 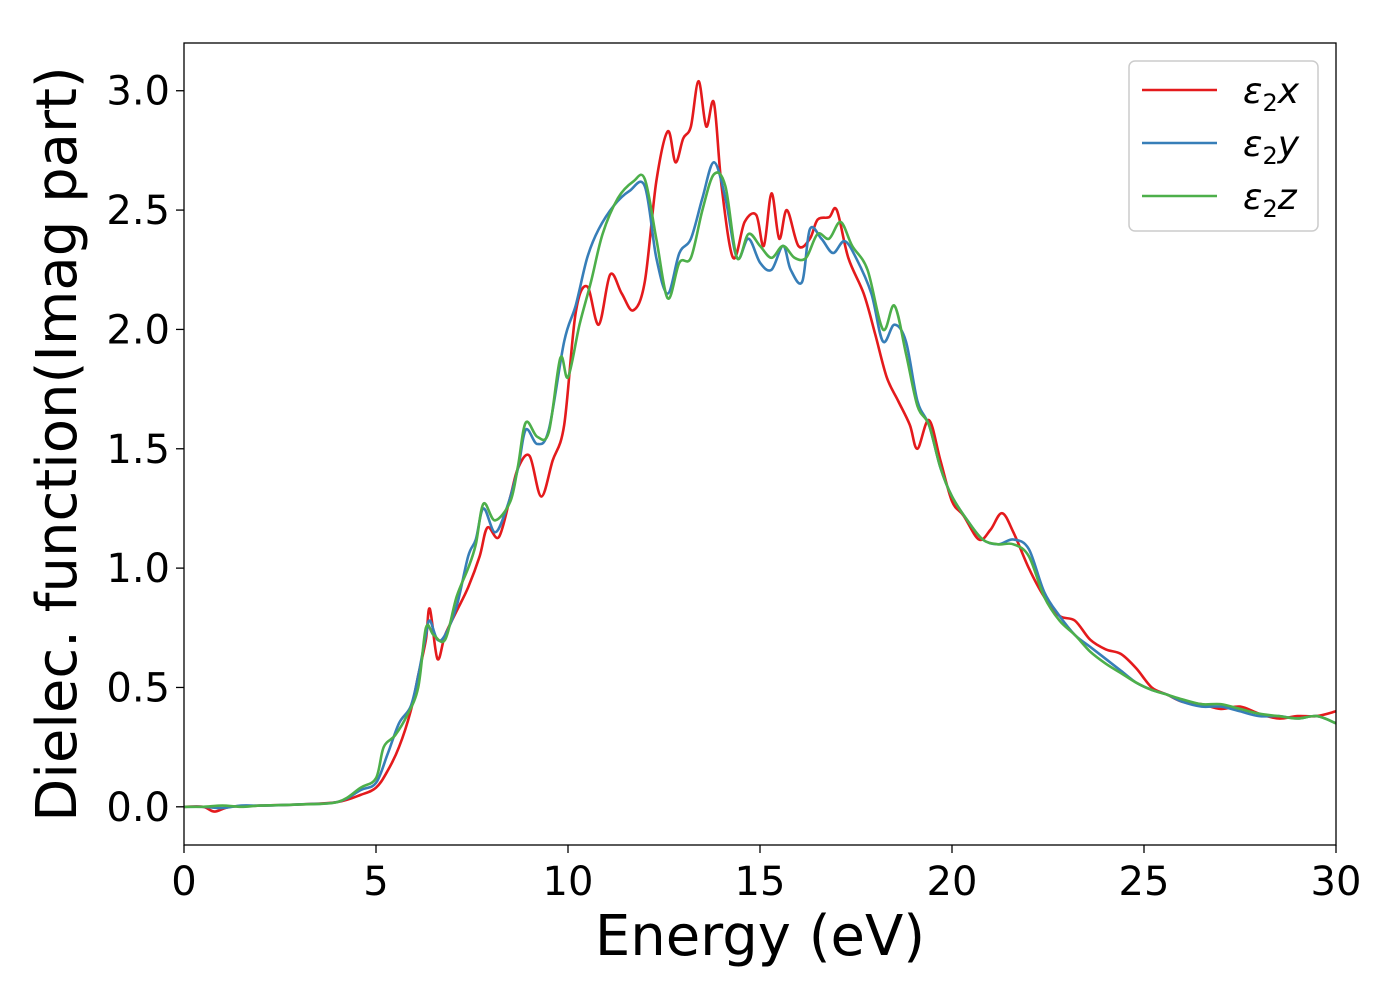 What do you see at coordinates (1270, 200) in the screenshot?
I see `legend-label-z: ε2z` at bounding box center [1270, 200].